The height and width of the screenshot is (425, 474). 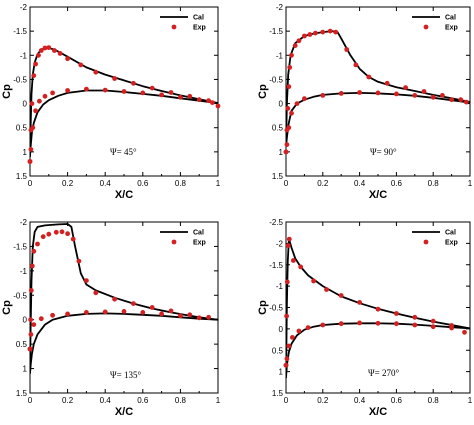 What do you see at coordinates (218, 400) in the screenshot?
I see `x-tick-label: 1` at bounding box center [218, 400].